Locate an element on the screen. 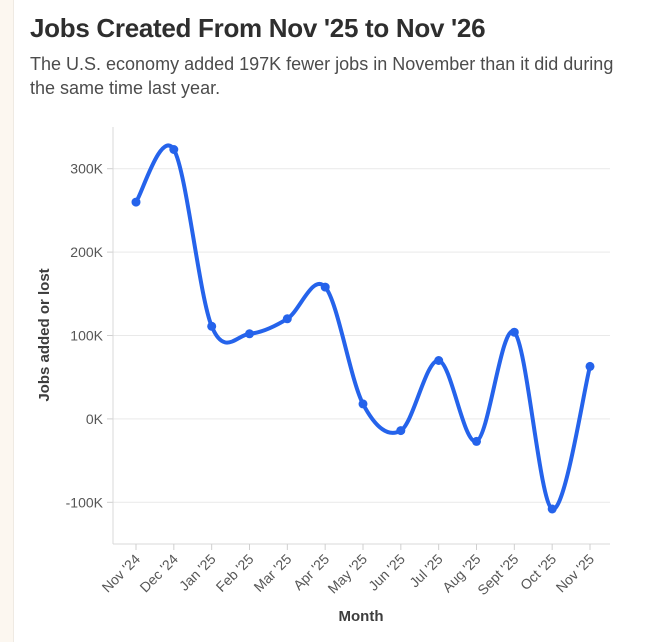 This screenshot has width=649, height=642. x-tick-label: Jun '25 is located at coordinates (386, 572).